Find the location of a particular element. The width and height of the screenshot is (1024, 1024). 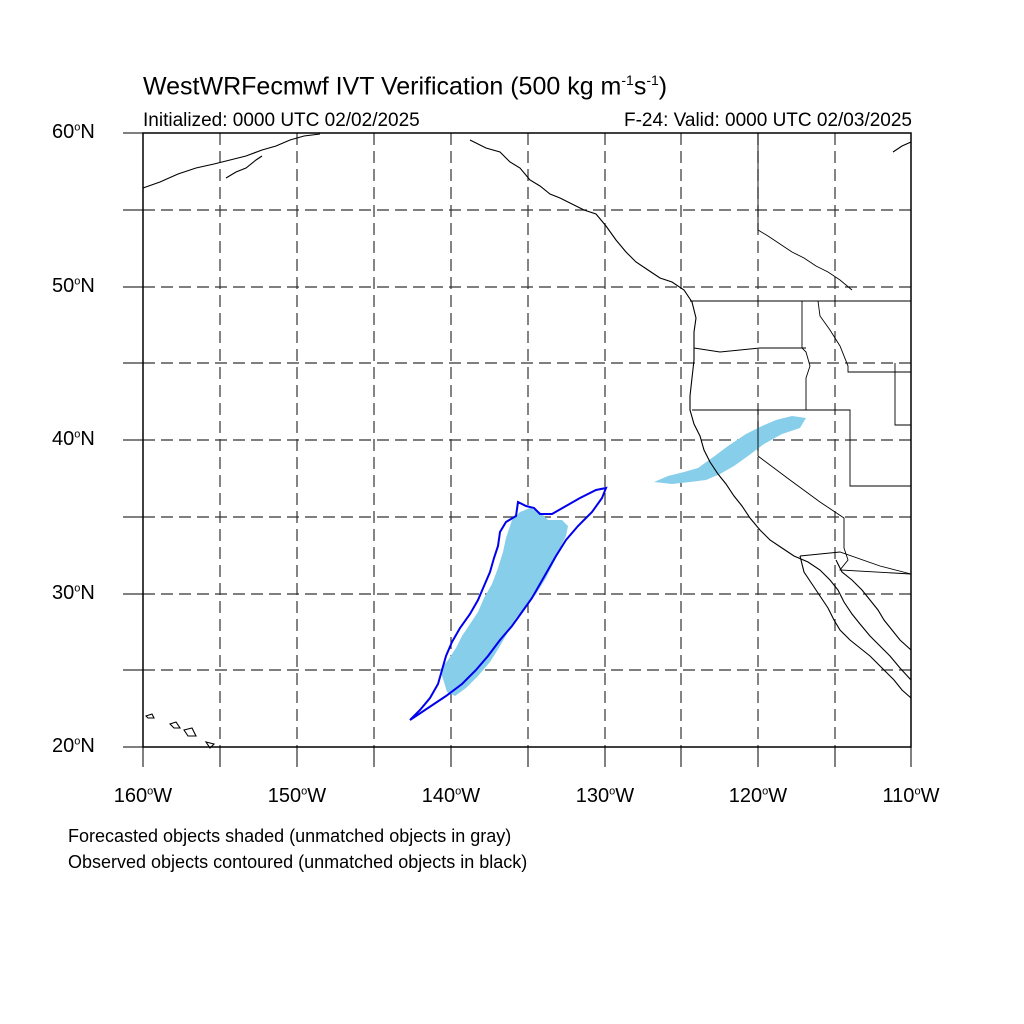

forecast-objects is located at coordinates (623, 556).